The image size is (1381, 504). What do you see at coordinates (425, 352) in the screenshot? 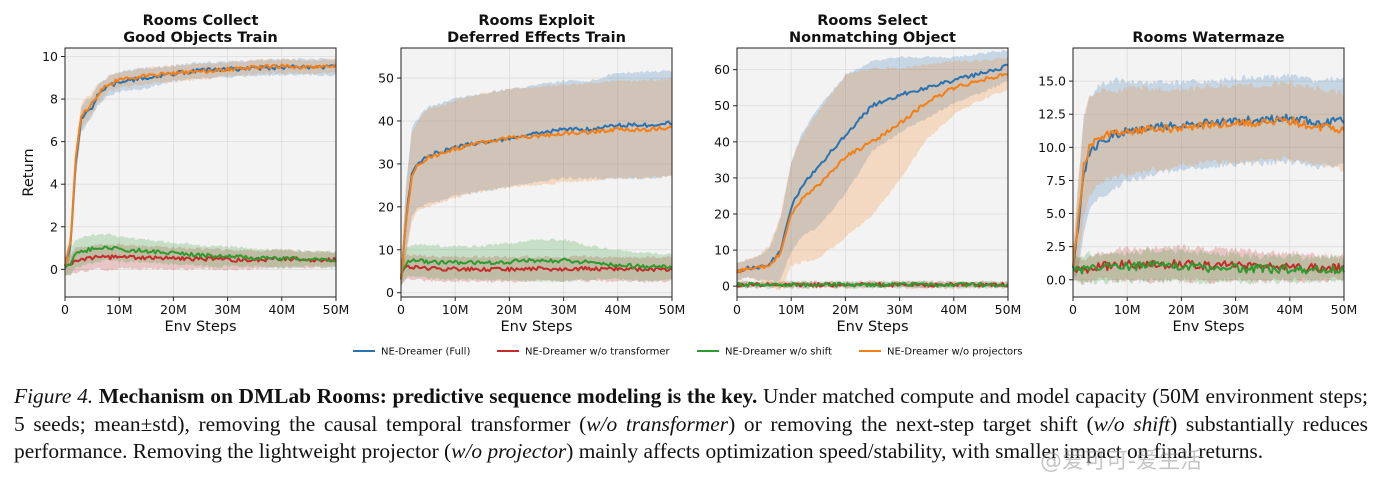
I see `legend-label: NE-Dreamer (Full)` at bounding box center [425, 352].